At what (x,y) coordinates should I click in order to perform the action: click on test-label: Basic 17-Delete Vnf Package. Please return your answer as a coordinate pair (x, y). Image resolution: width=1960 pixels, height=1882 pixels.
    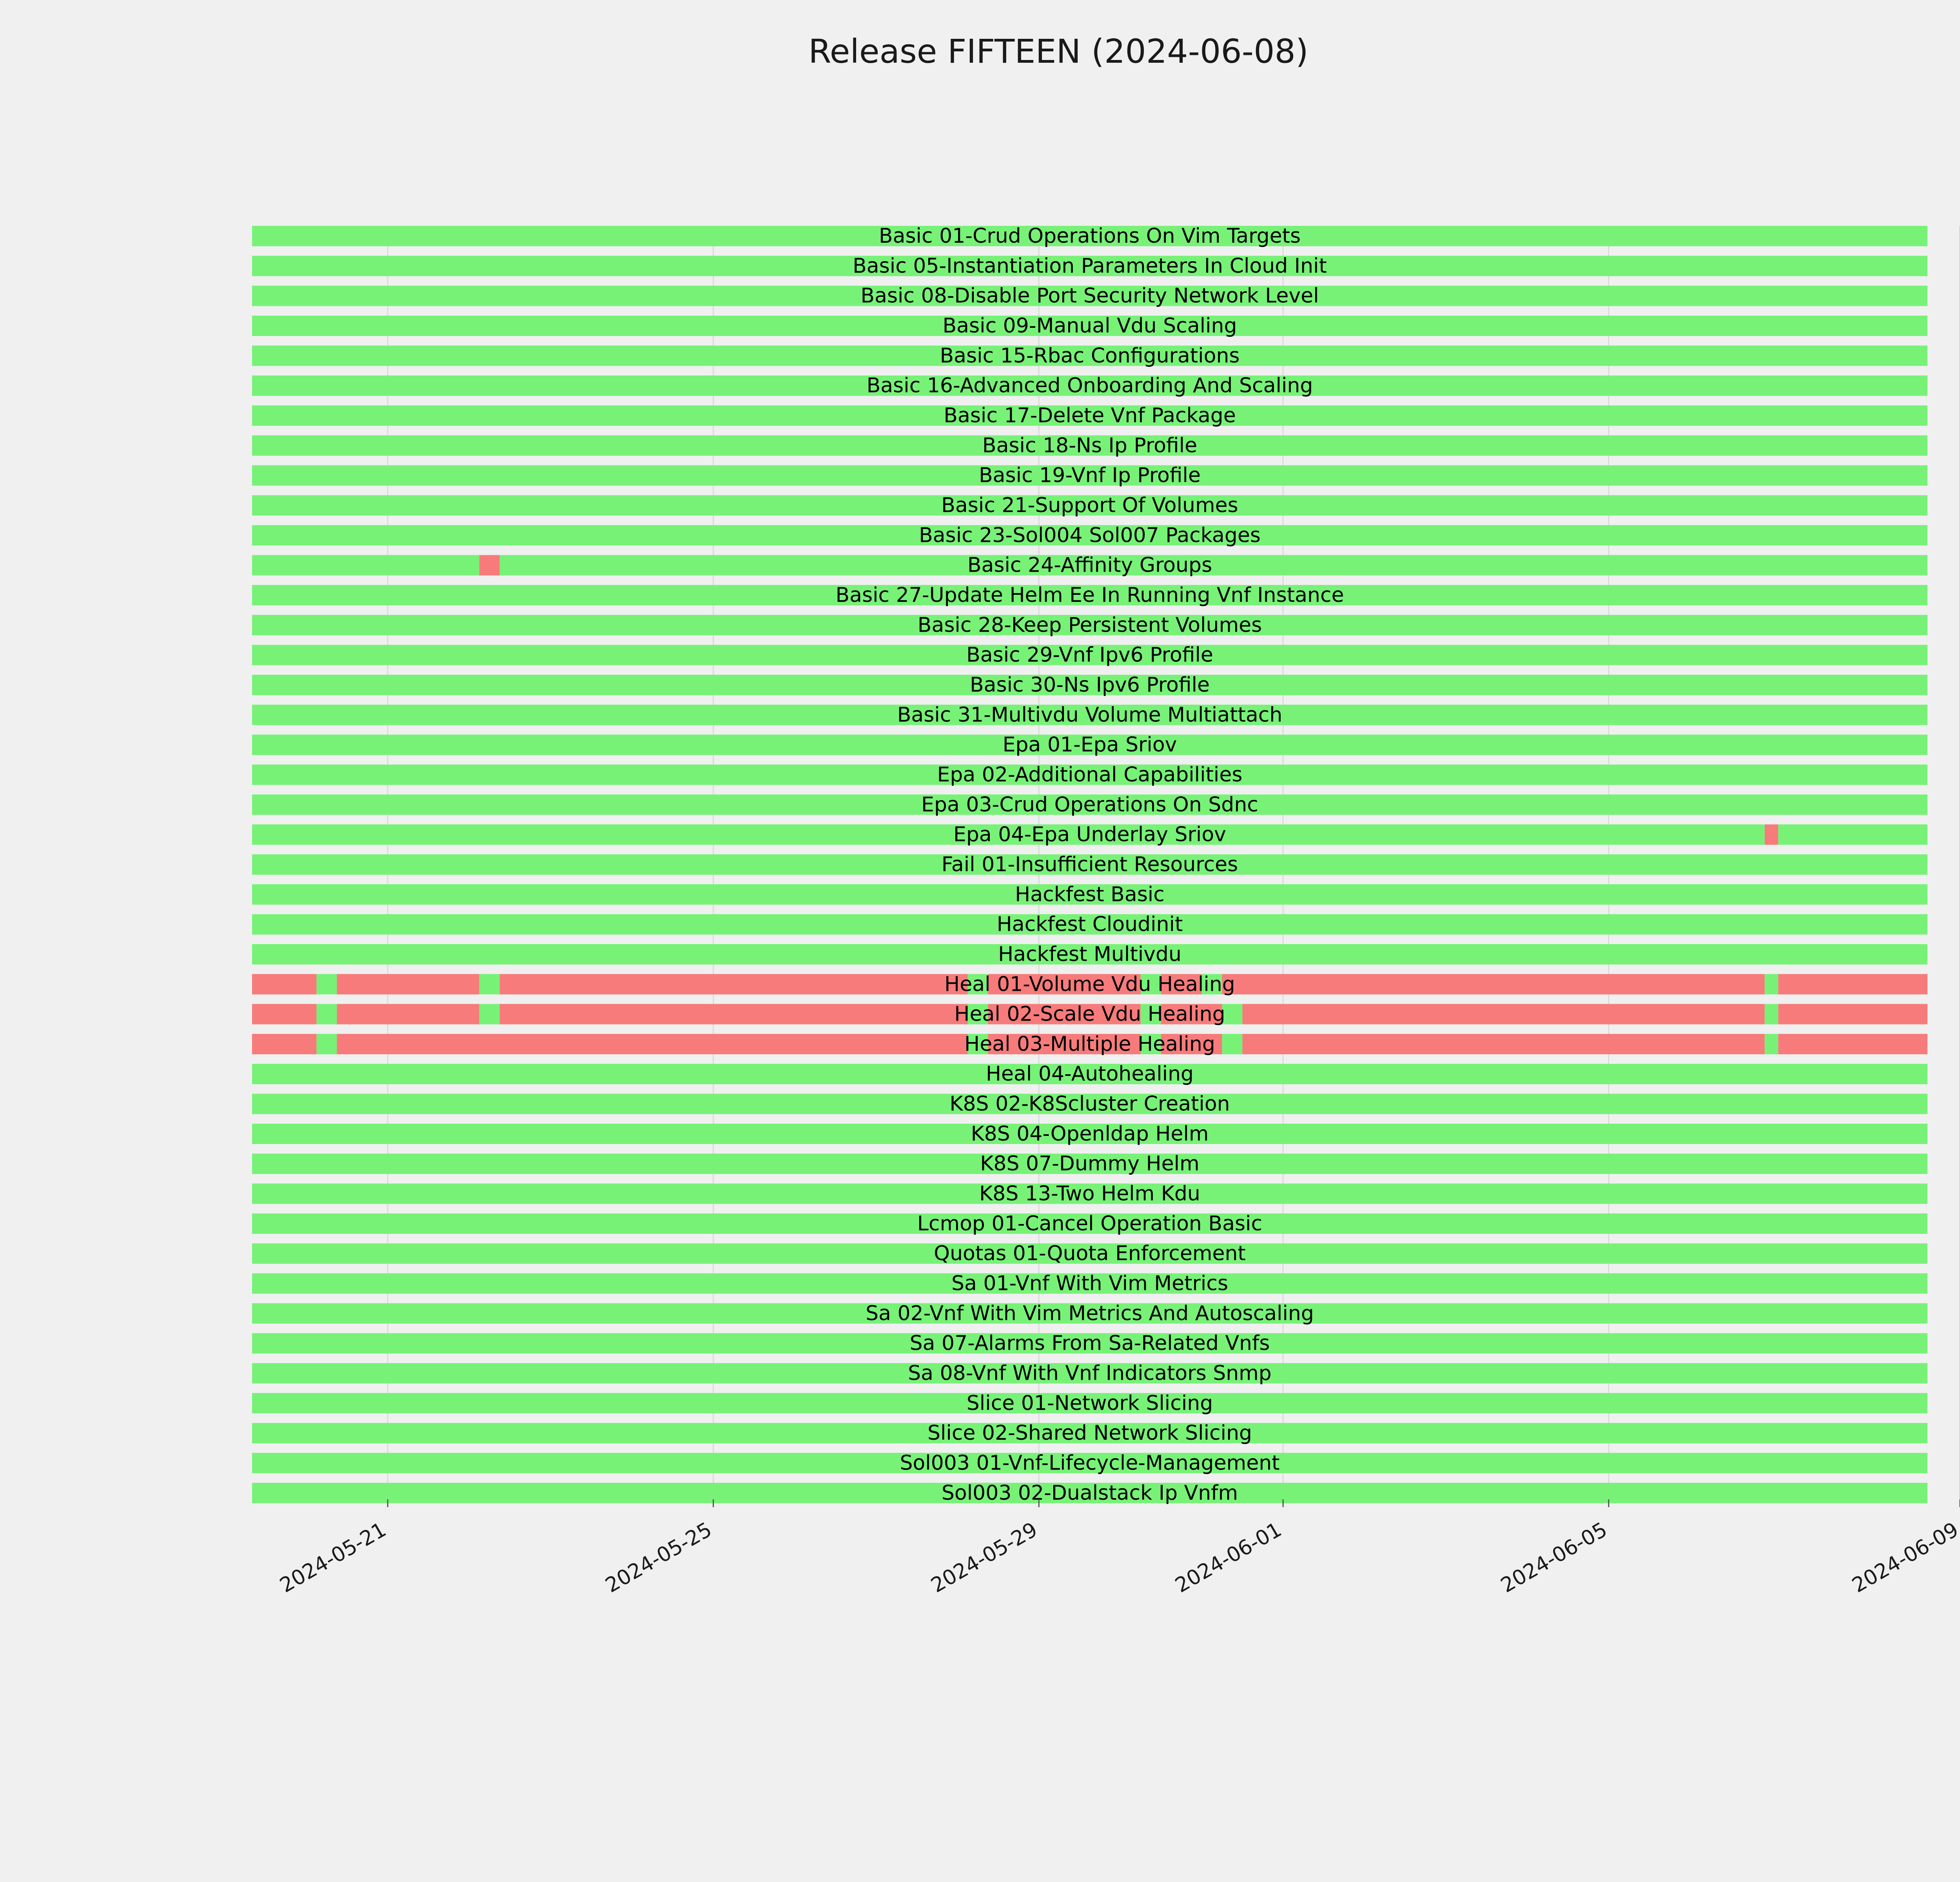
    Looking at the image, I should click on (1090, 415).